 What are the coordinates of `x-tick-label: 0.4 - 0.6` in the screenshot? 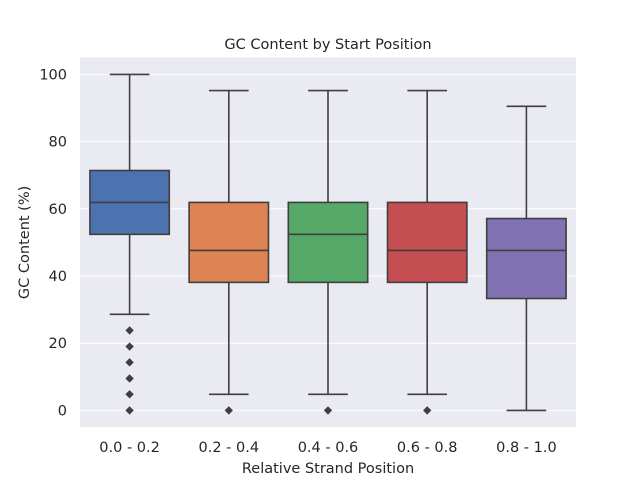 It's located at (328, 448).